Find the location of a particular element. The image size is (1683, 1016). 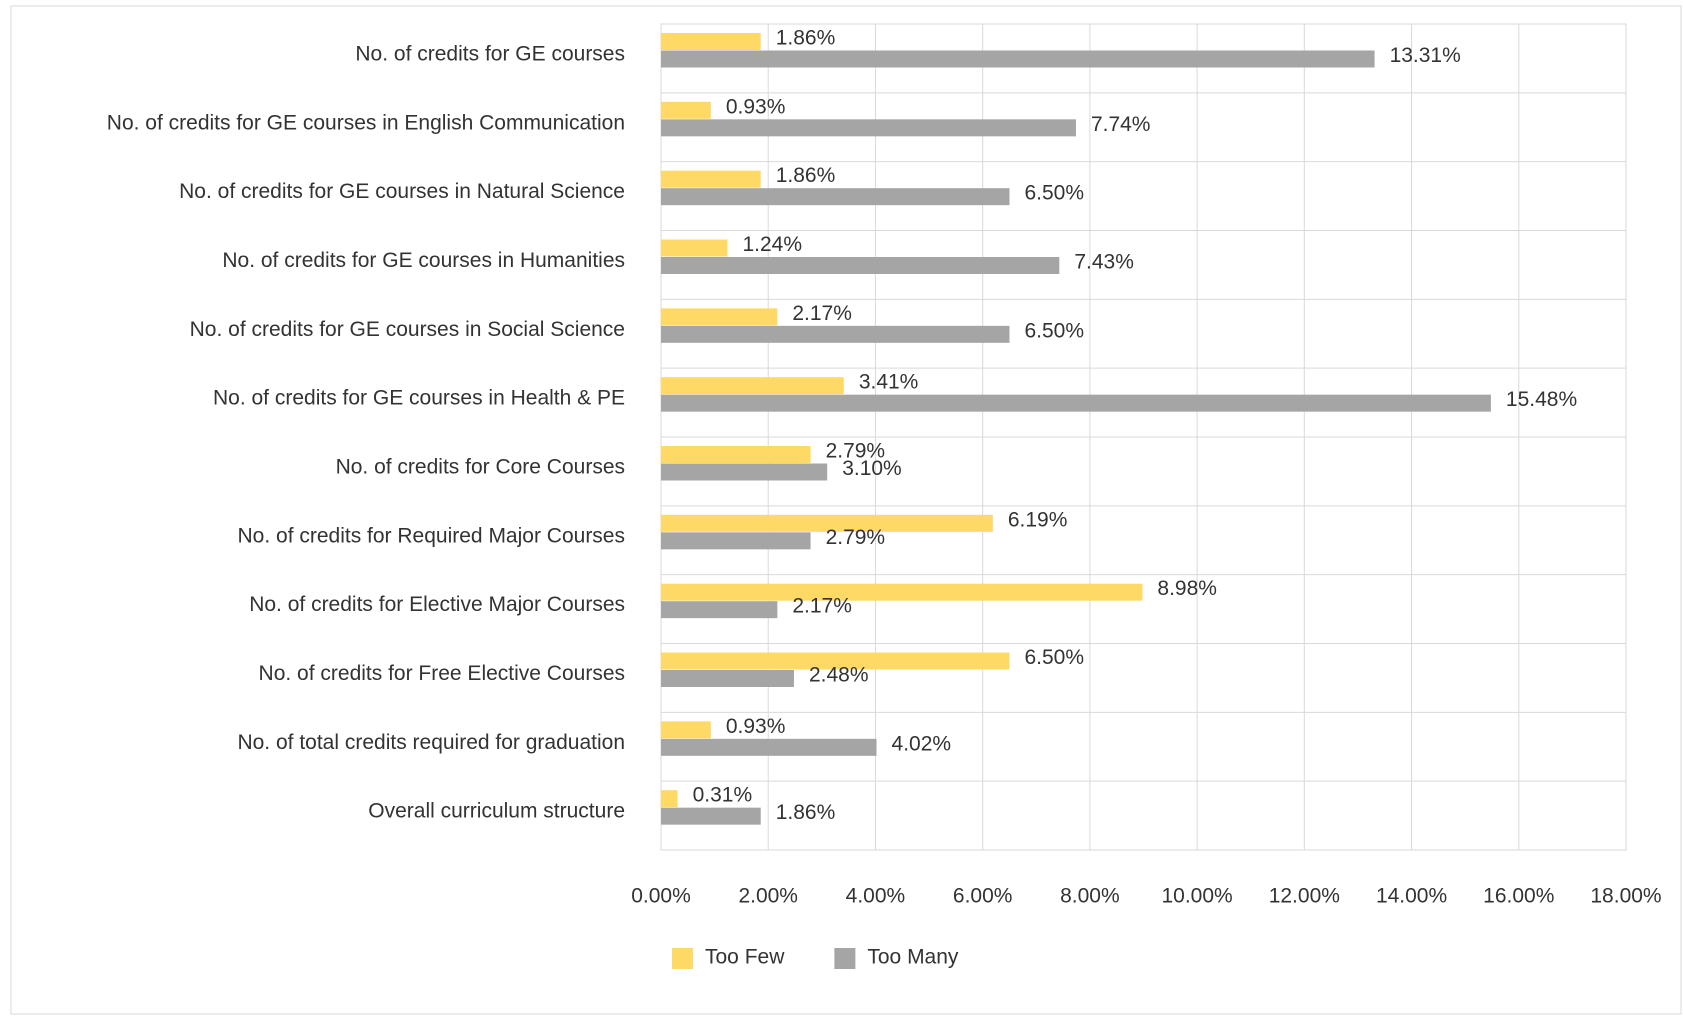

data-label: 3.41% is located at coordinates (889, 382).